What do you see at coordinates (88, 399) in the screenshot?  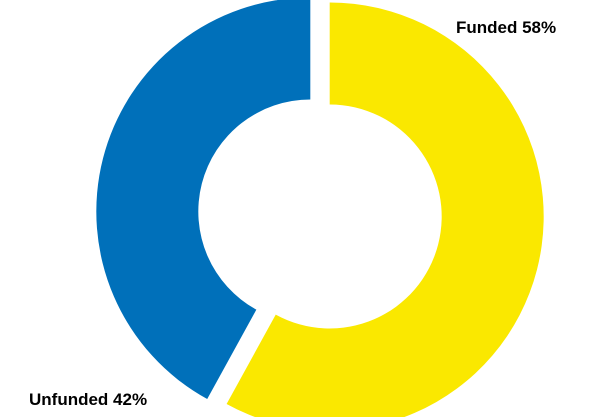 I see `unfunded-slice-label: Unfunded 42%` at bounding box center [88, 399].